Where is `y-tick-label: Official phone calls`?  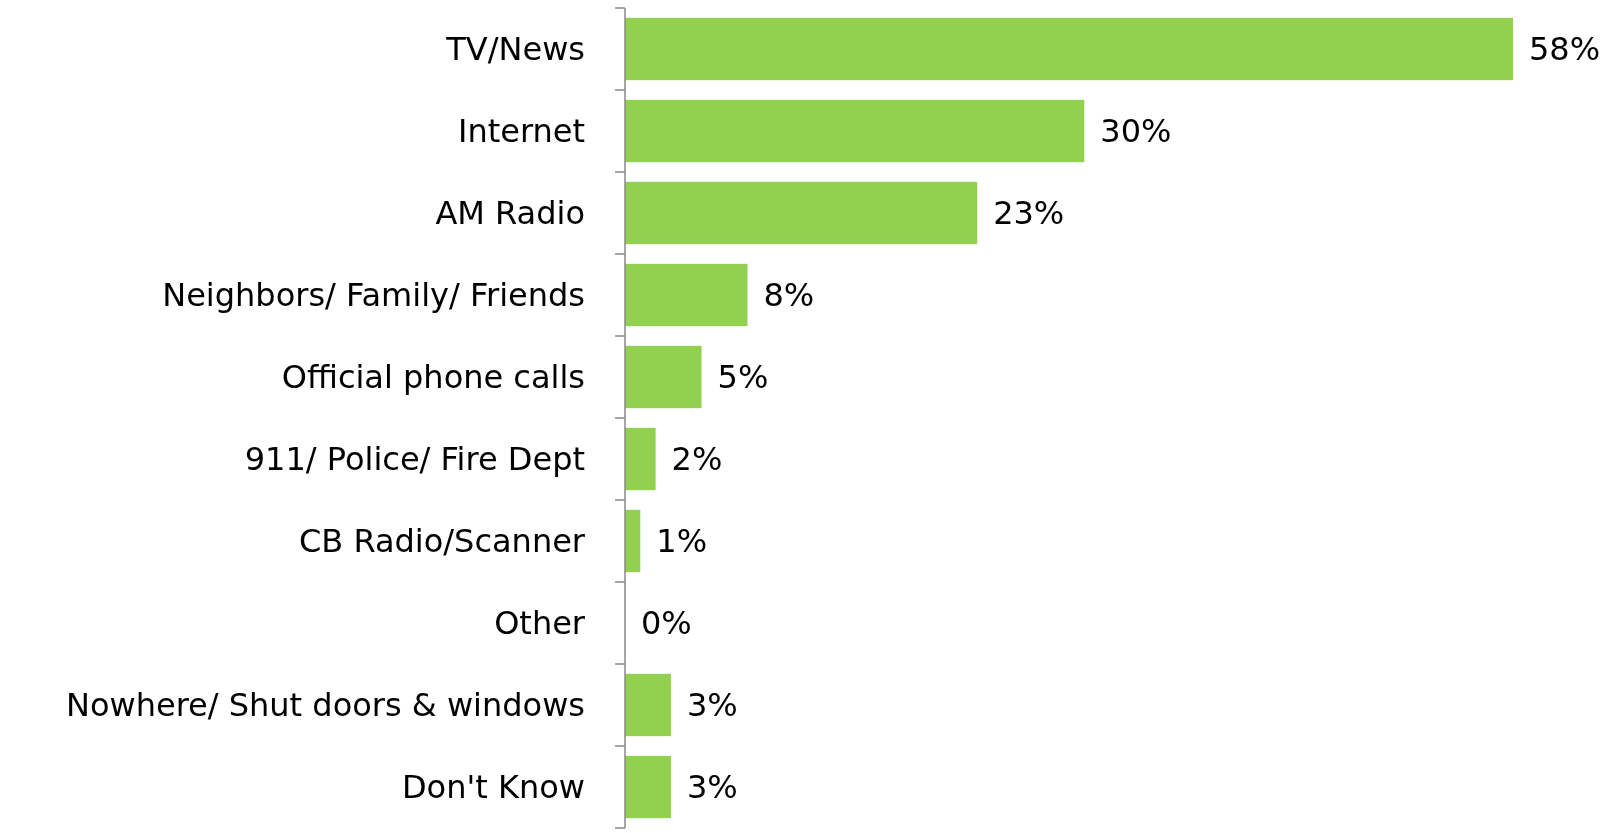 y-tick-label: Official phone calls is located at coordinates (433, 377).